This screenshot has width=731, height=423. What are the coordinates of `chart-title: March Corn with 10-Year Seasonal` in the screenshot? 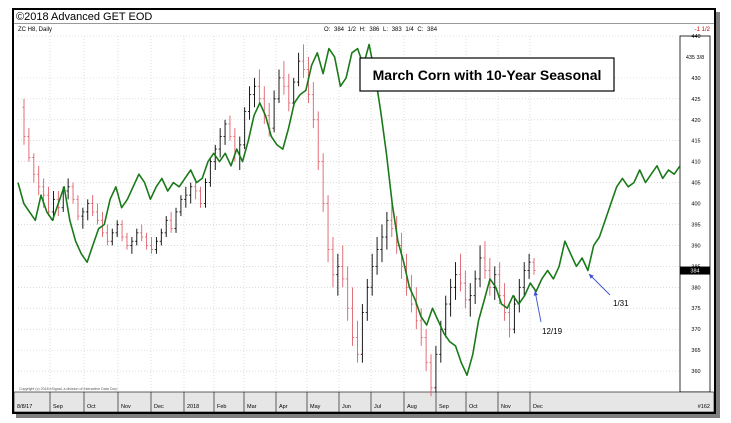 It's located at (487, 75).